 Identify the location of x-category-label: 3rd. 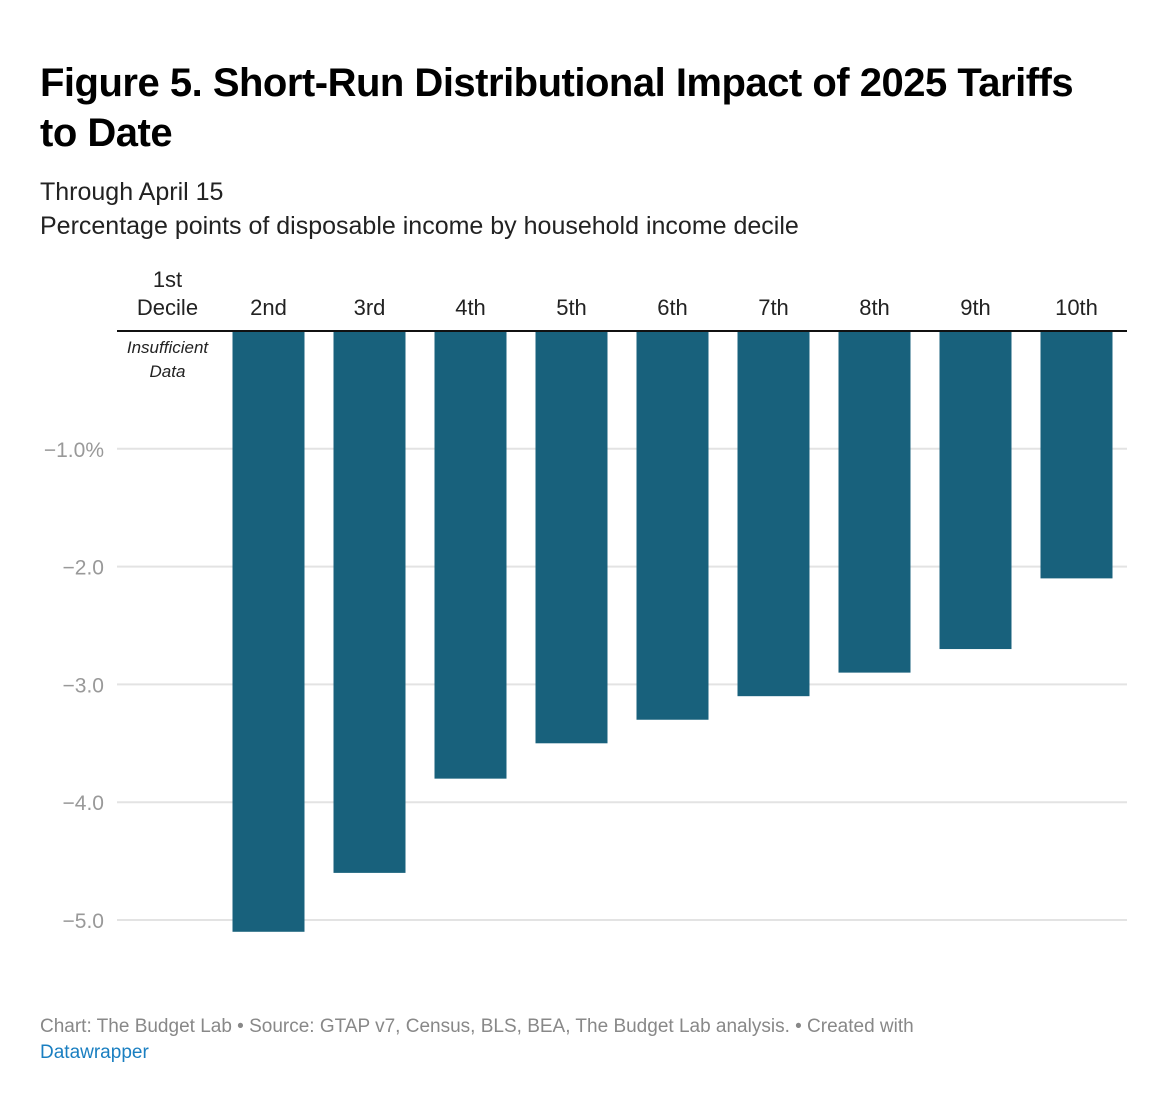
(370, 307).